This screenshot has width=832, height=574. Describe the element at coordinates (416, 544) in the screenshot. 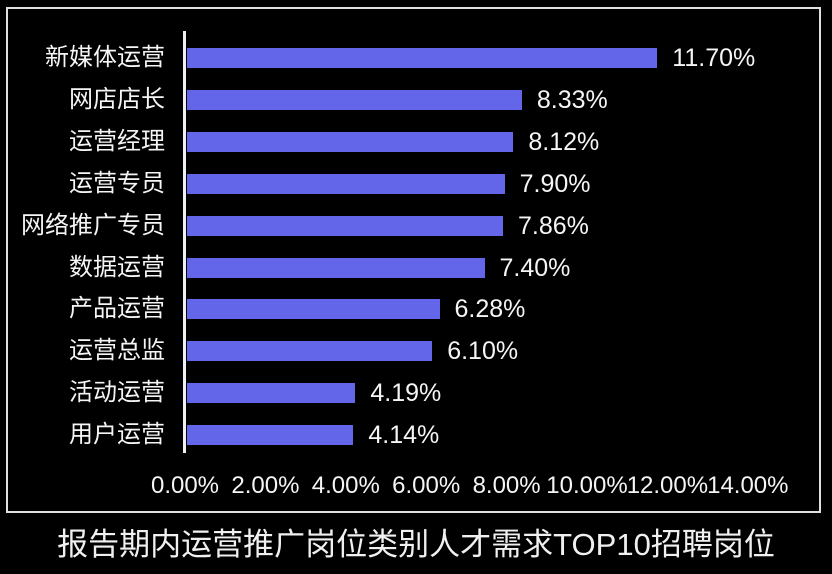

I see `chart-title: 报告期内运营推广岗位类别人才需求TOP10招聘岗位` at that location.